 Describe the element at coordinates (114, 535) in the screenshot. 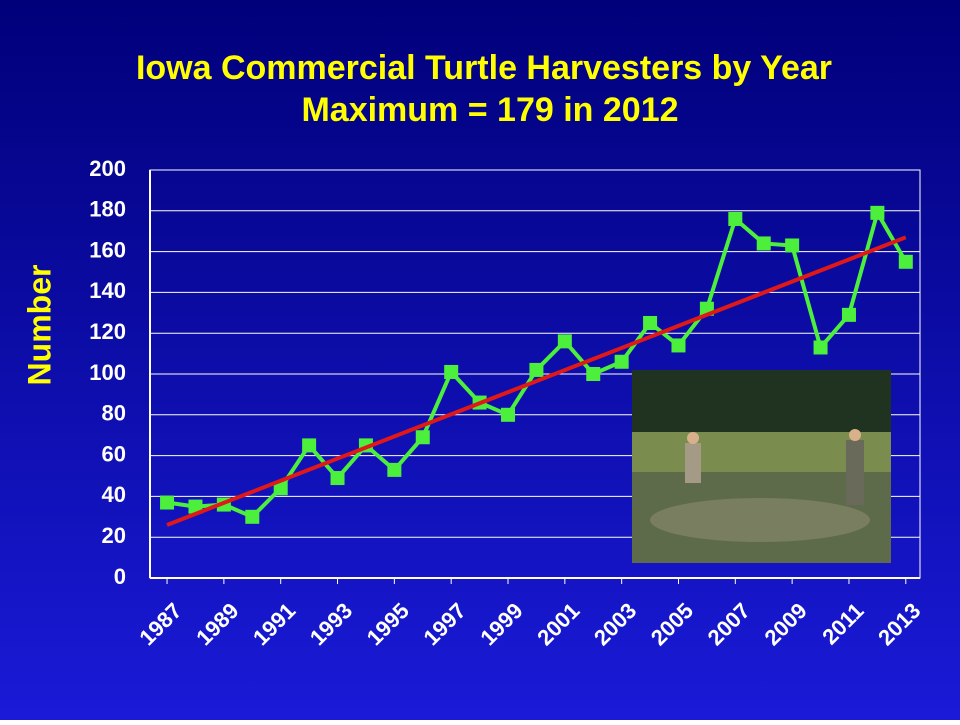

I see `y-tick-label: 20` at that location.